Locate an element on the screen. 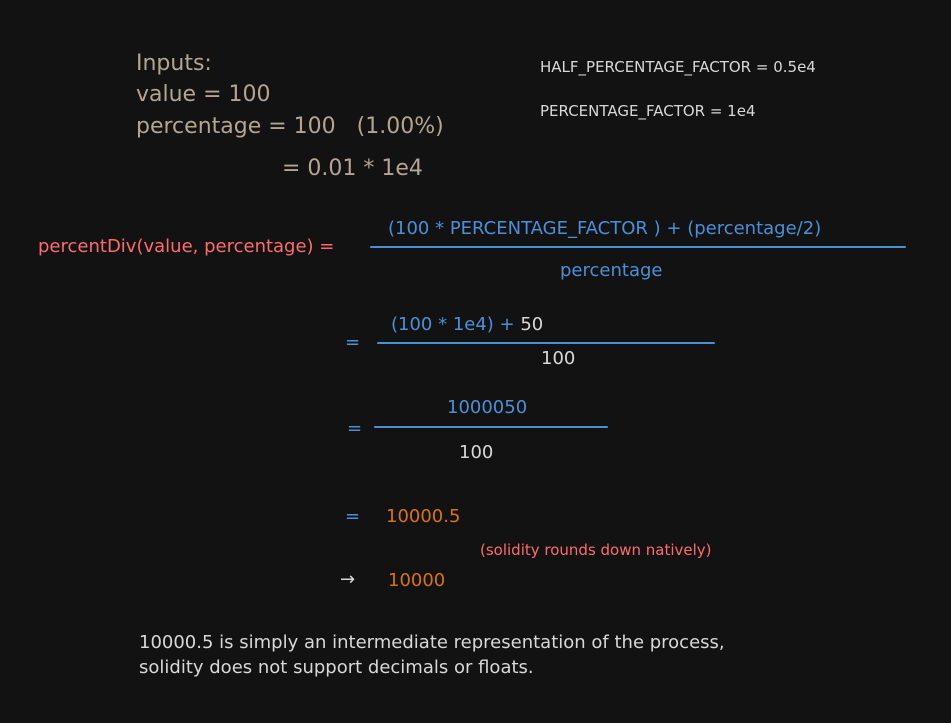 Image resolution: width=951 pixels, height=723 pixels. step1-numerator: (100 * 1e4) + 50 is located at coordinates (467, 325).